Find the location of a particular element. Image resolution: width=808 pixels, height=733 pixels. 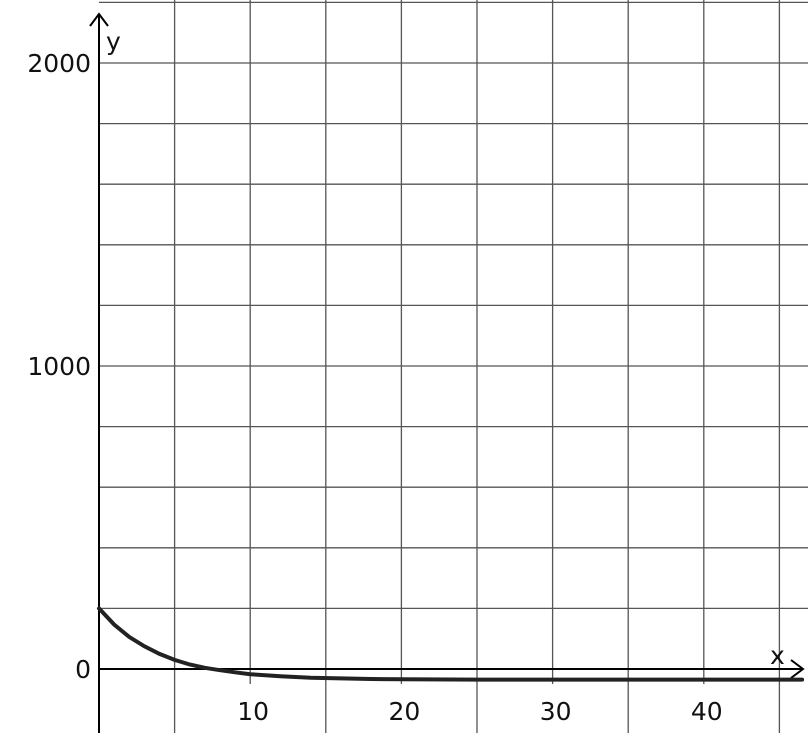

y-axis-label: y is located at coordinates (113, 41).